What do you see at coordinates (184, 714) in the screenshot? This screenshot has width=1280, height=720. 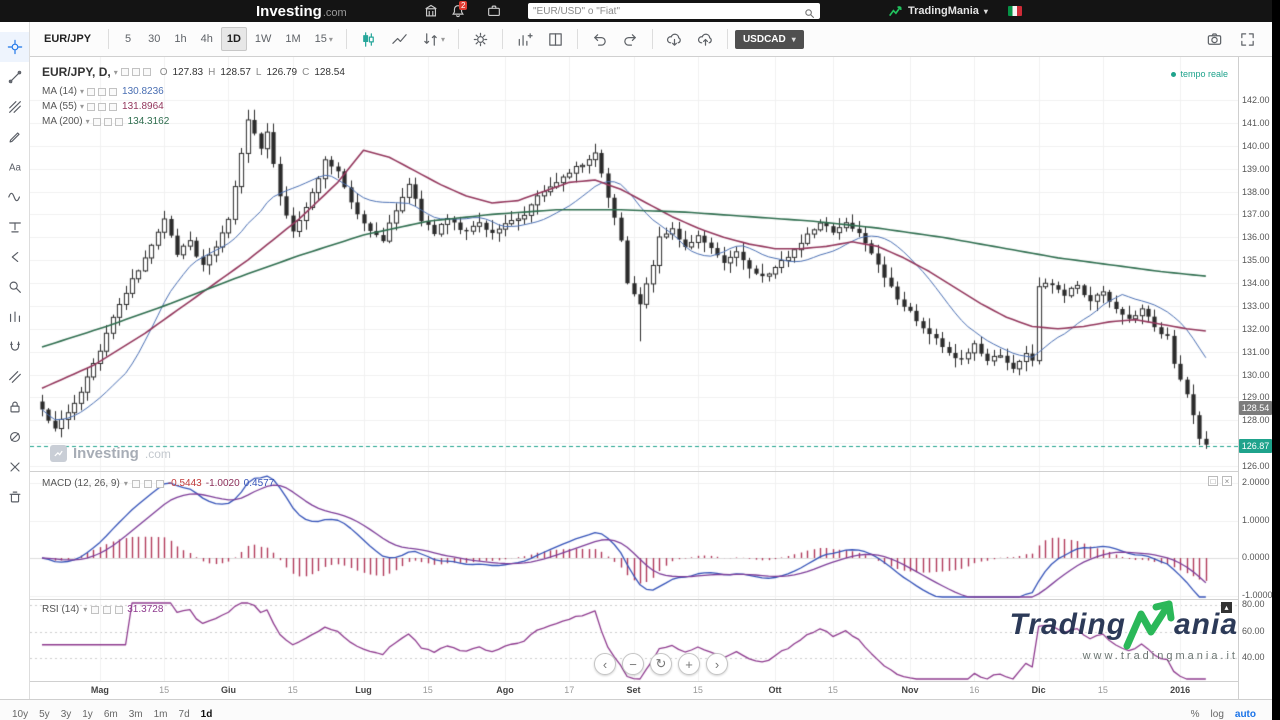 I see `range-7d-button: 7d` at bounding box center [184, 714].